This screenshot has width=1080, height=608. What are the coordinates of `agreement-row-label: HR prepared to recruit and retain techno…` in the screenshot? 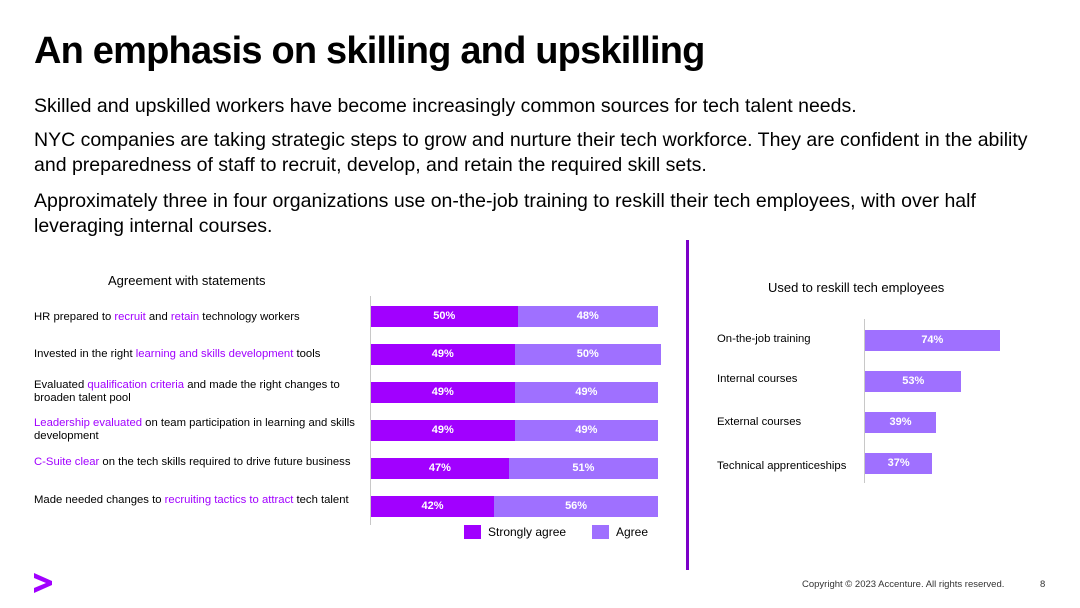 It's located at (199, 317).